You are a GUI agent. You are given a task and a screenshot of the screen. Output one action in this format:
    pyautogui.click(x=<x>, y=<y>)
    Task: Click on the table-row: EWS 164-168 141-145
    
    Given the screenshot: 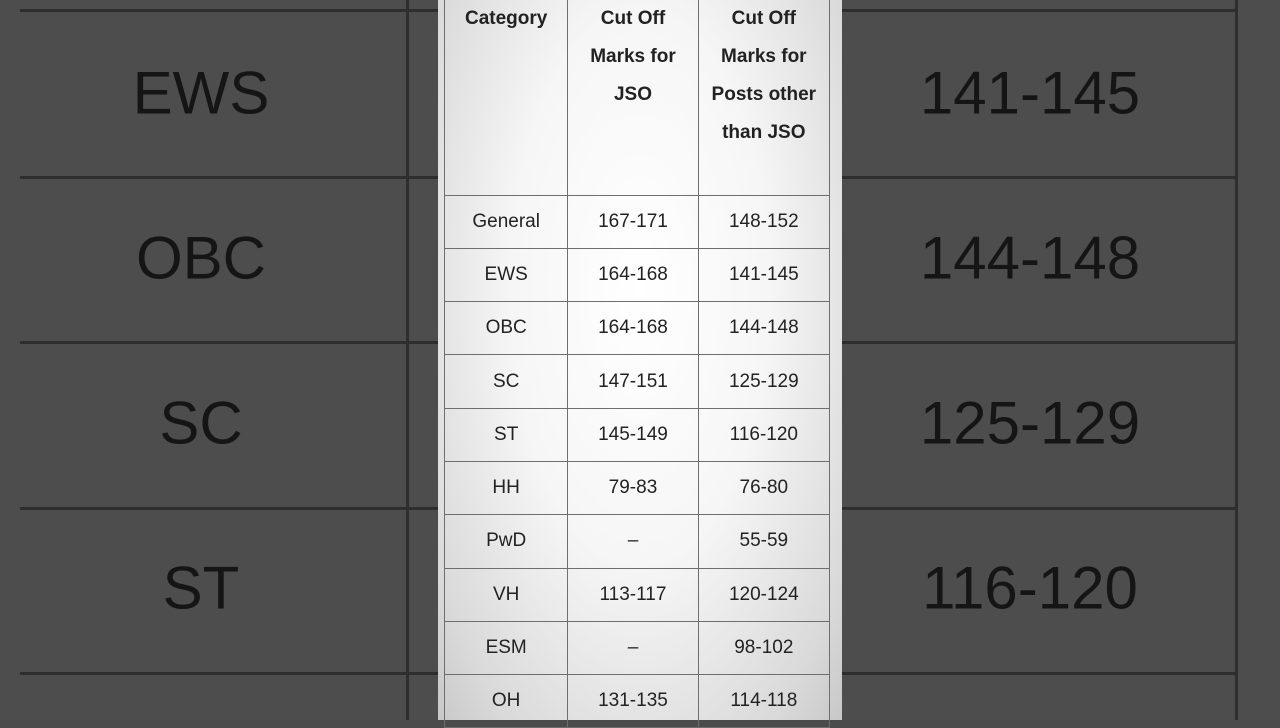 What is the action you would take?
    pyautogui.click(x=637, y=275)
    